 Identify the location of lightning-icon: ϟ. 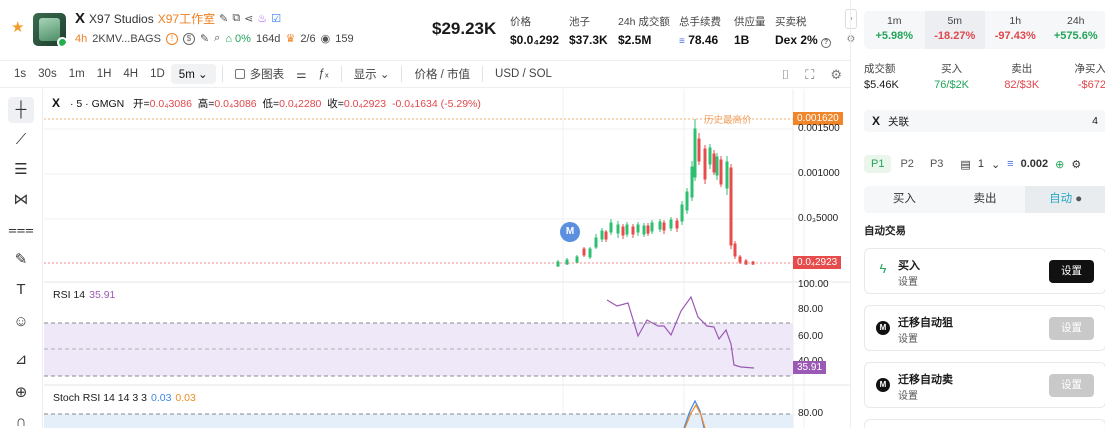
(883, 268).